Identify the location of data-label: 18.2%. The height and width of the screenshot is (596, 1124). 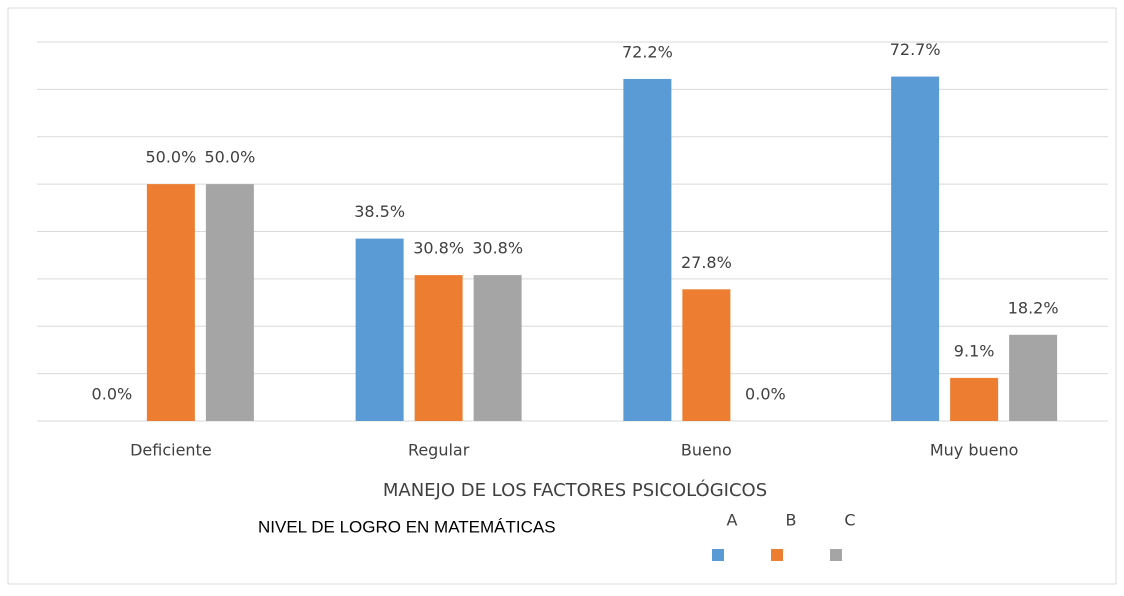
(1033, 307).